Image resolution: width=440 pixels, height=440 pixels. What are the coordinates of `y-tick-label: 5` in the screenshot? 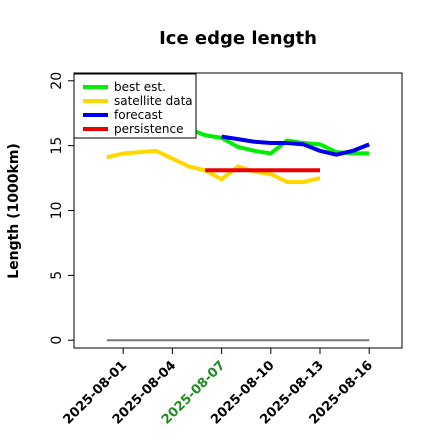 It's located at (57, 275).